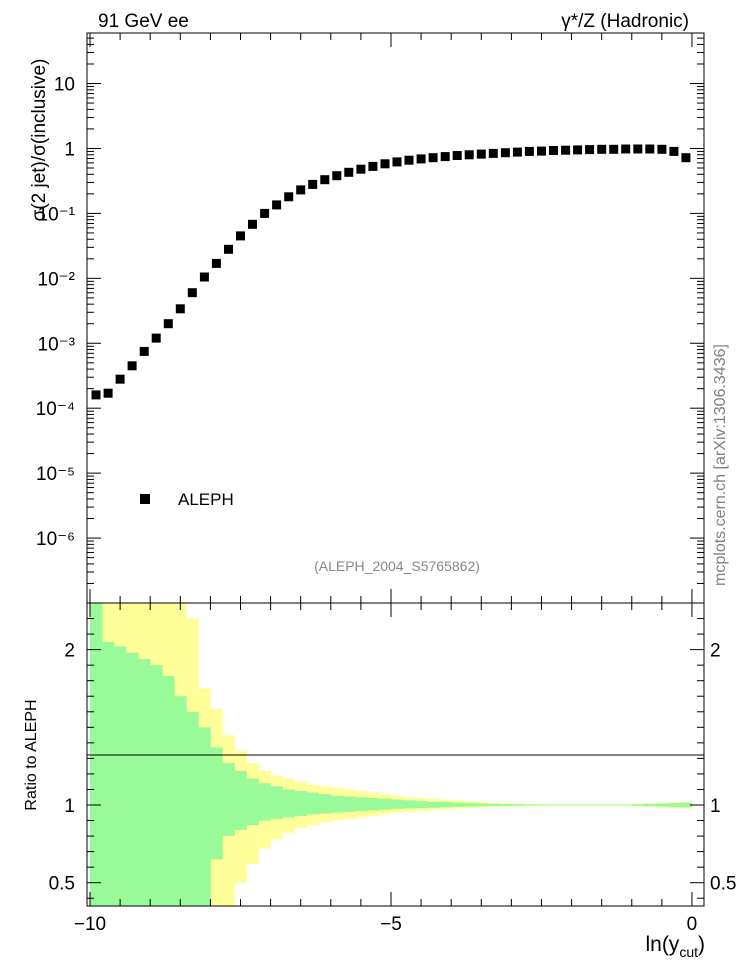  I want to click on y-tick-label: 10⁻⁶, so click(55, 539).